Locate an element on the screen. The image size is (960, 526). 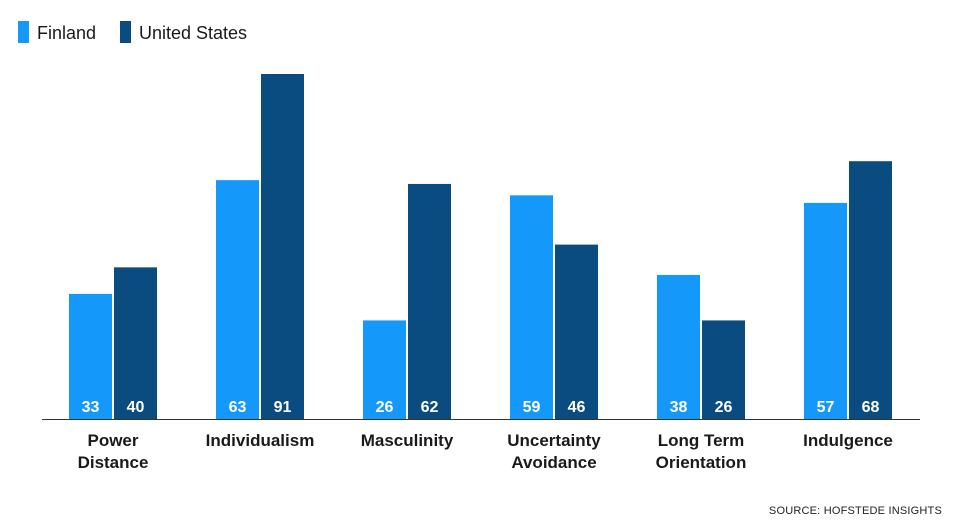
category-label-indulgence: Indulgence is located at coordinates (848, 440).